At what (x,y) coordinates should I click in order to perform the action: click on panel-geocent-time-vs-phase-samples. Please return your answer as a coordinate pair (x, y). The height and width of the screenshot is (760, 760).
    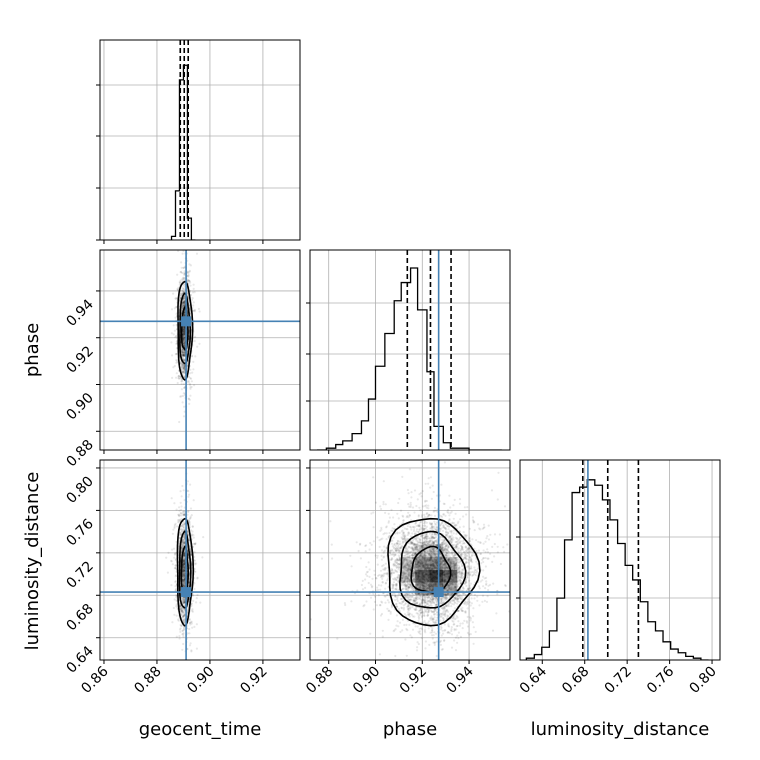
    Looking at the image, I should click on (185, 337).